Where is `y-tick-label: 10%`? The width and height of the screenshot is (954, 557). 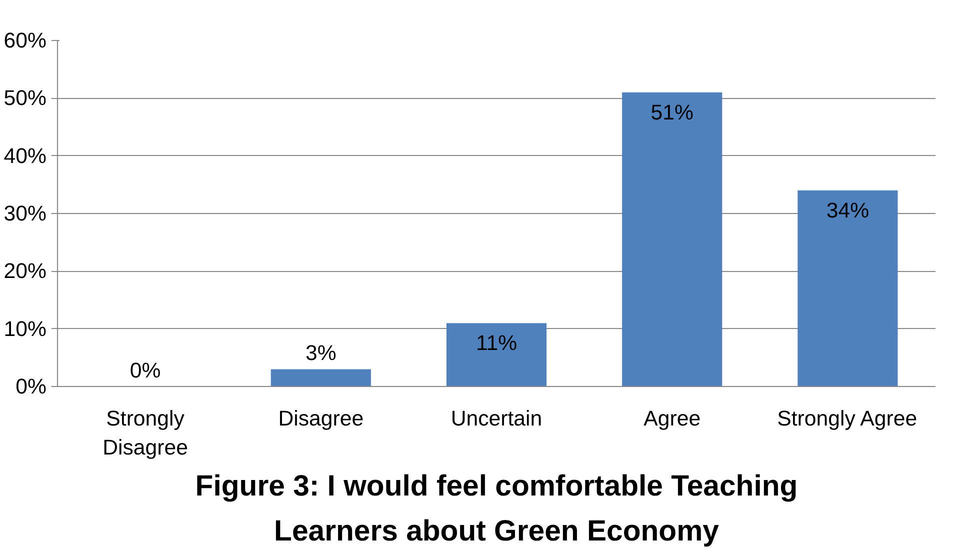 y-tick-label: 10% is located at coordinates (25, 328).